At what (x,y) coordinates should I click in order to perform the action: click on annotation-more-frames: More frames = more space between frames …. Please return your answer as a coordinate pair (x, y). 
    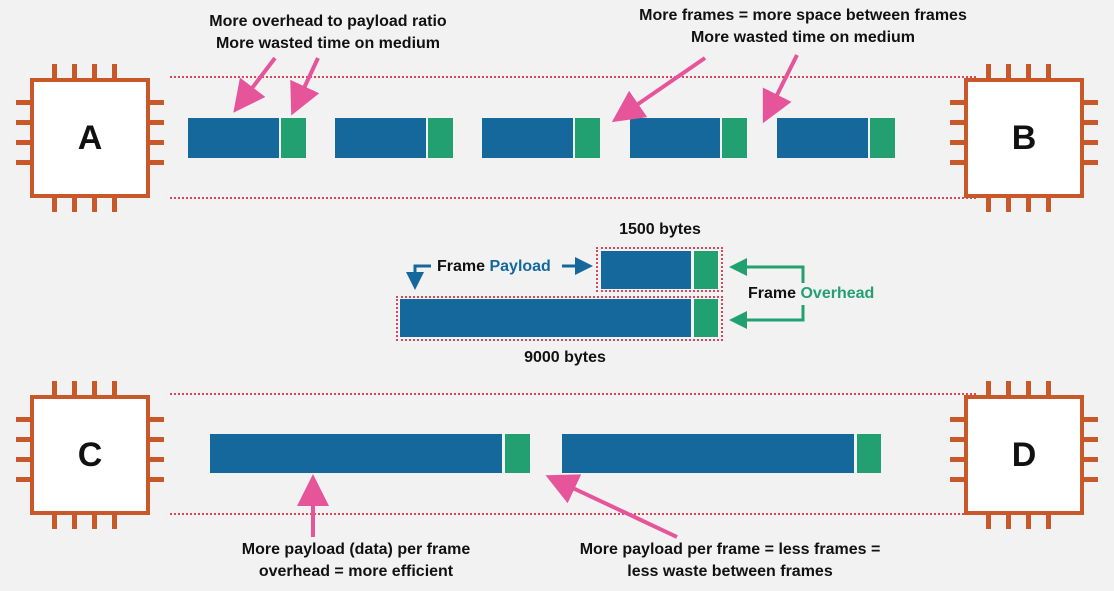
    Looking at the image, I should click on (803, 26).